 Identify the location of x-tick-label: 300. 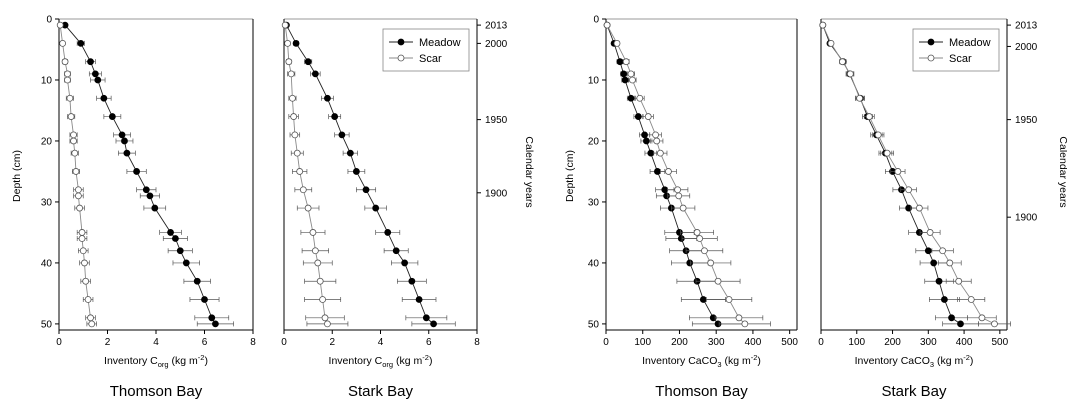
(928, 342).